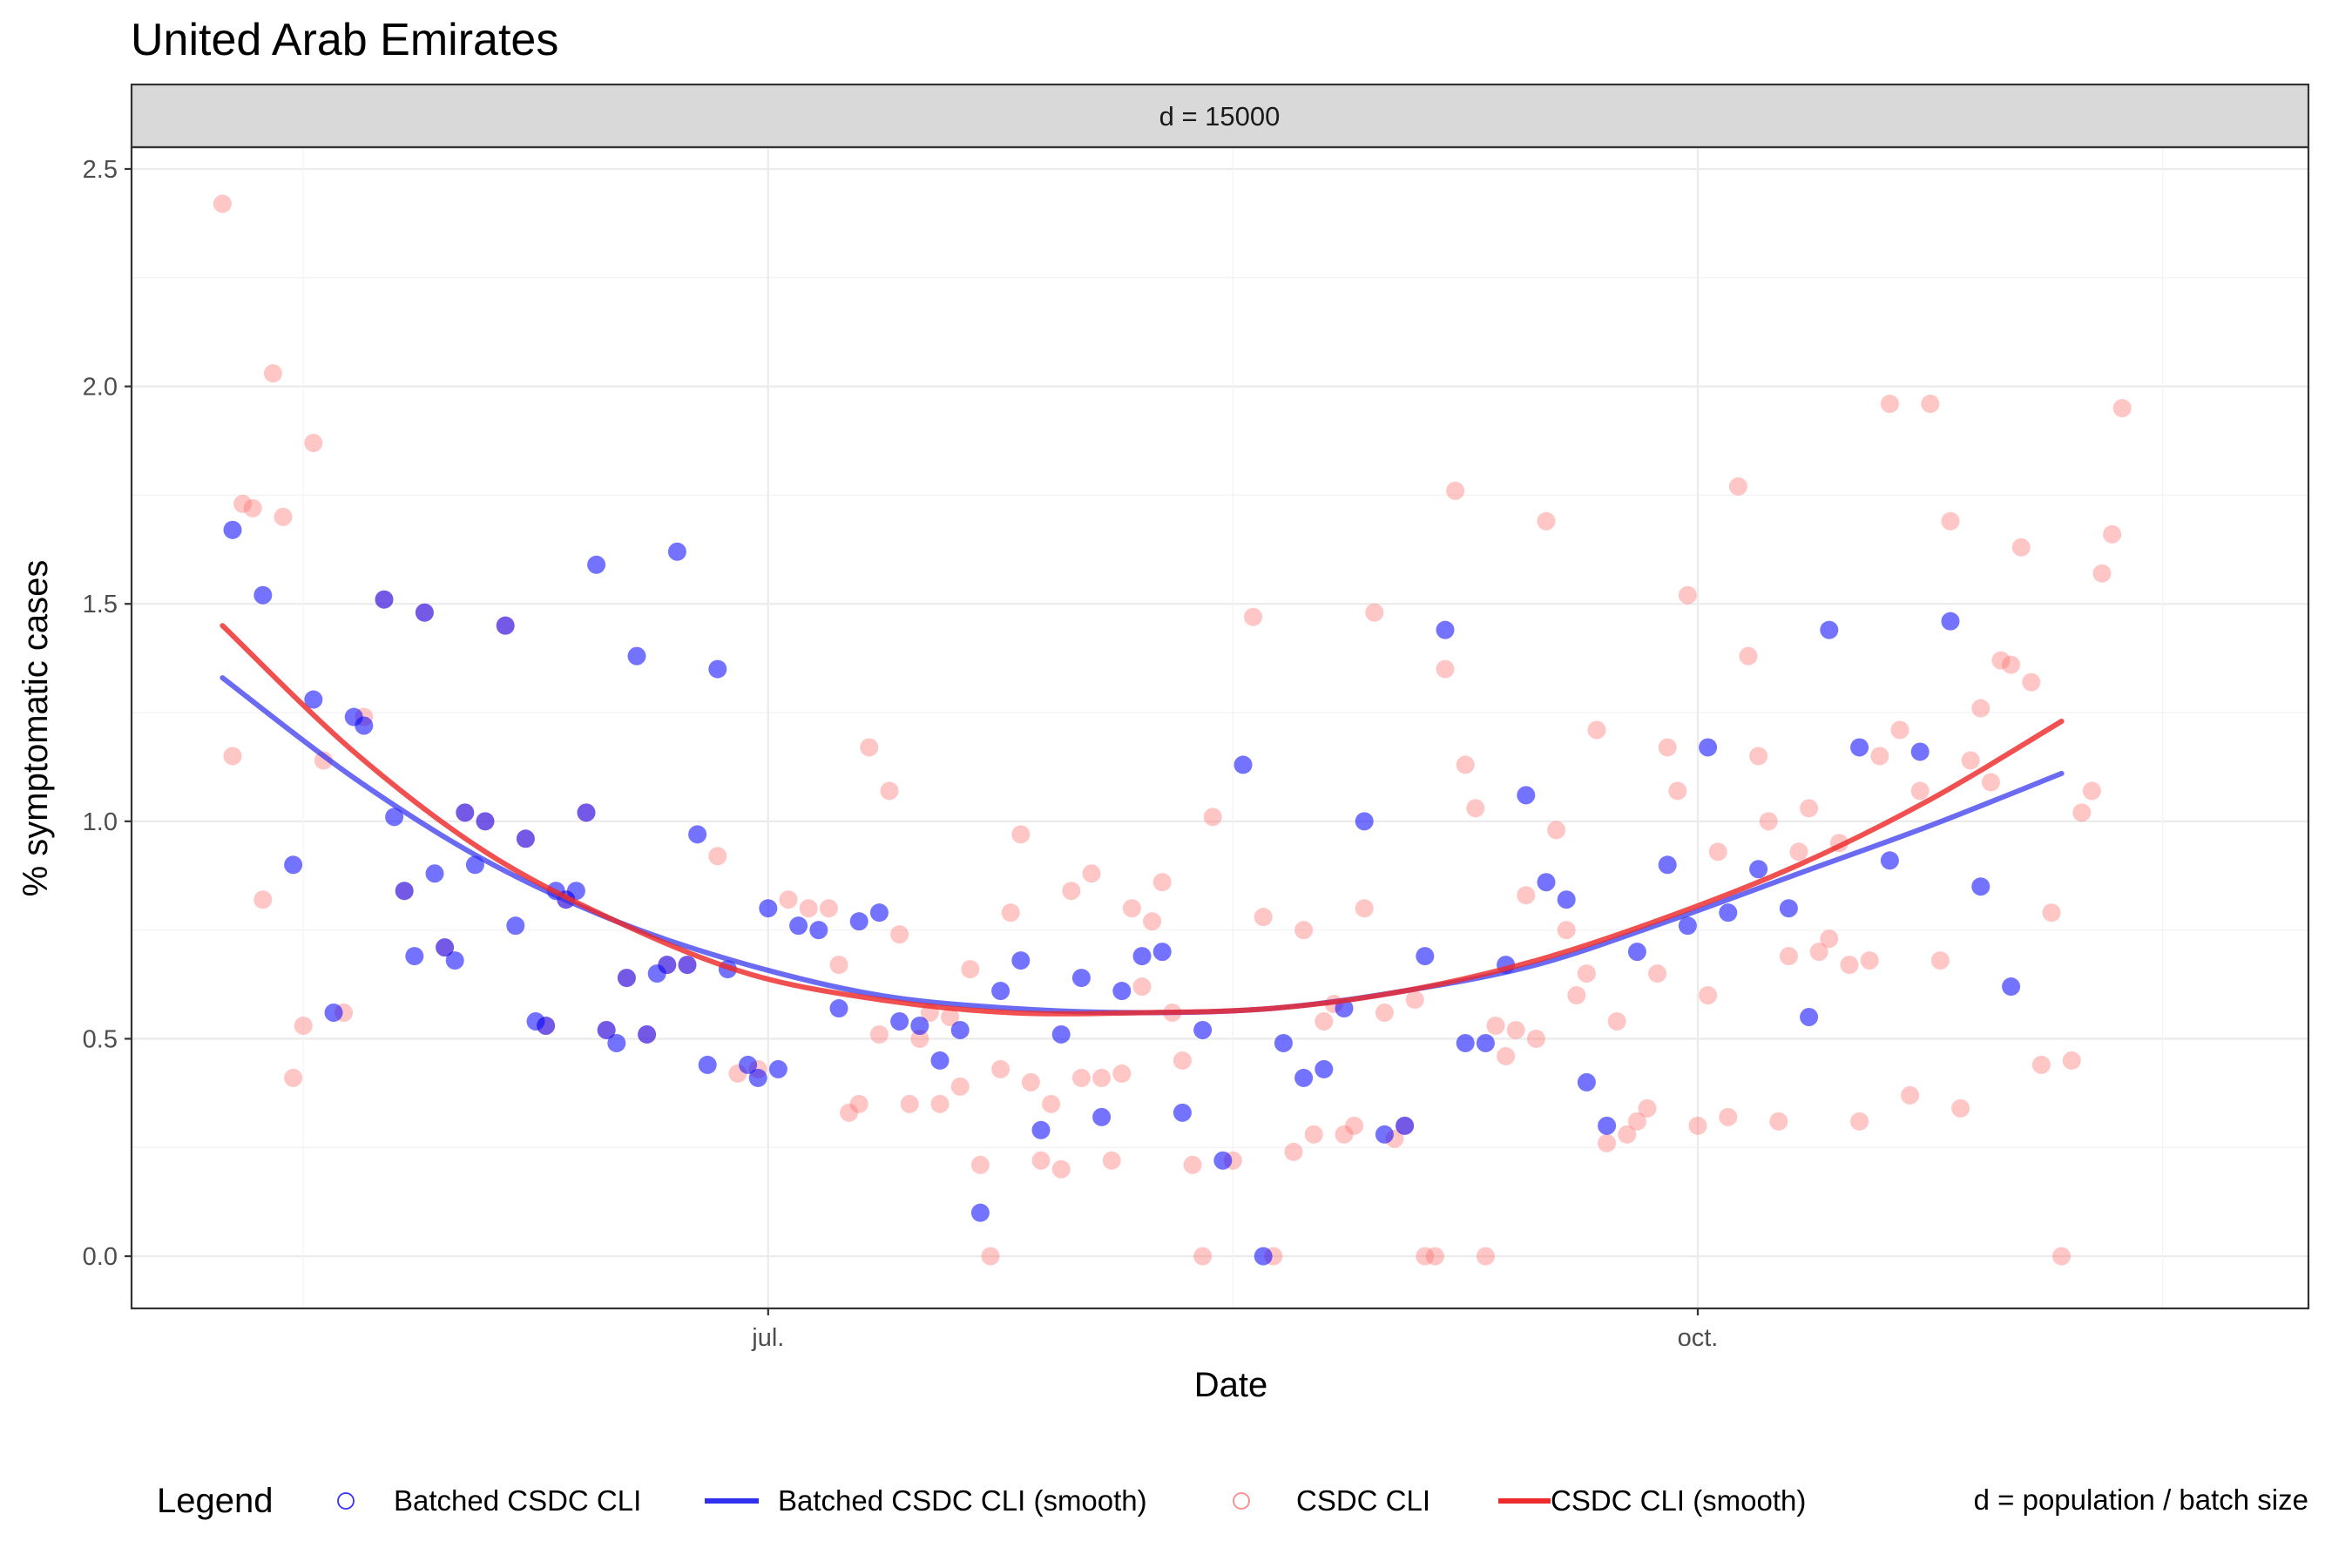 The height and width of the screenshot is (1568, 2352). I want to click on legend-title: Legend, so click(215, 1501).